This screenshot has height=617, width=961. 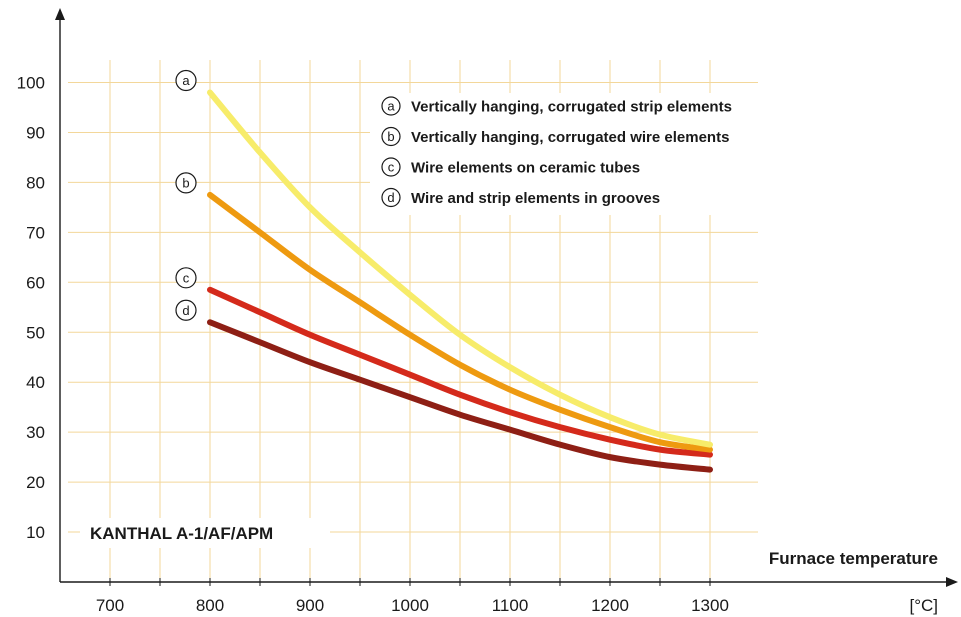 What do you see at coordinates (510, 605) in the screenshot?
I see `x-tick-label: 1100` at bounding box center [510, 605].